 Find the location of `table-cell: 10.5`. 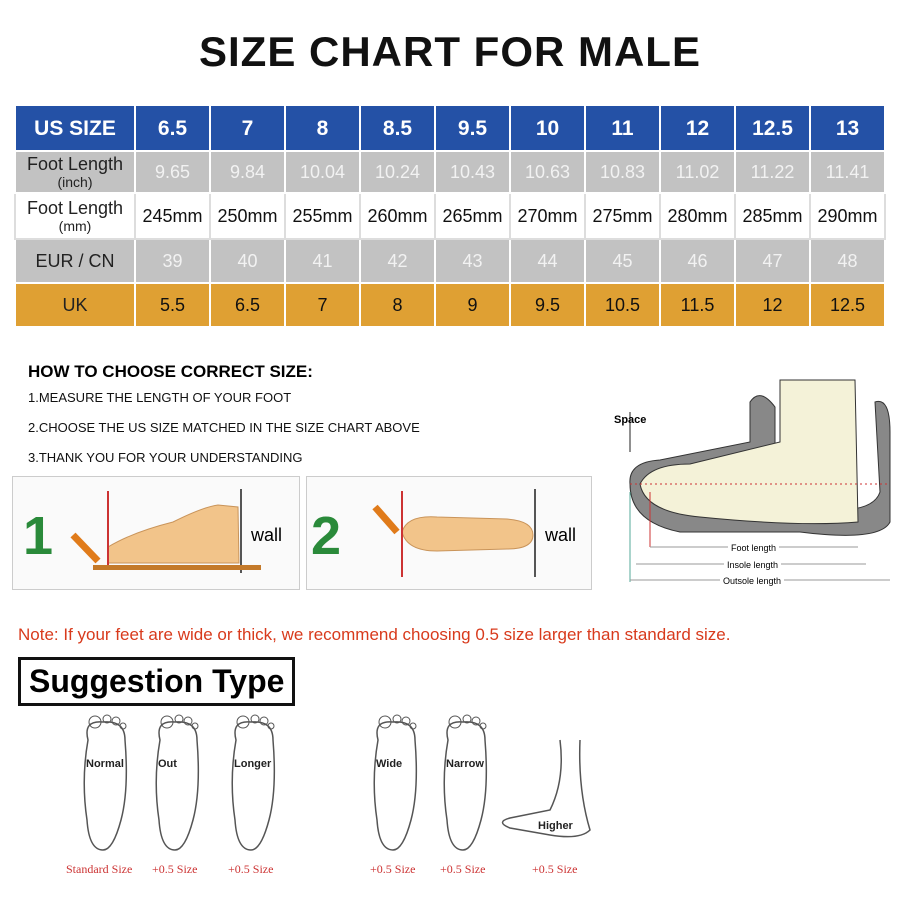

table-cell: 10.5 is located at coordinates (622, 305).